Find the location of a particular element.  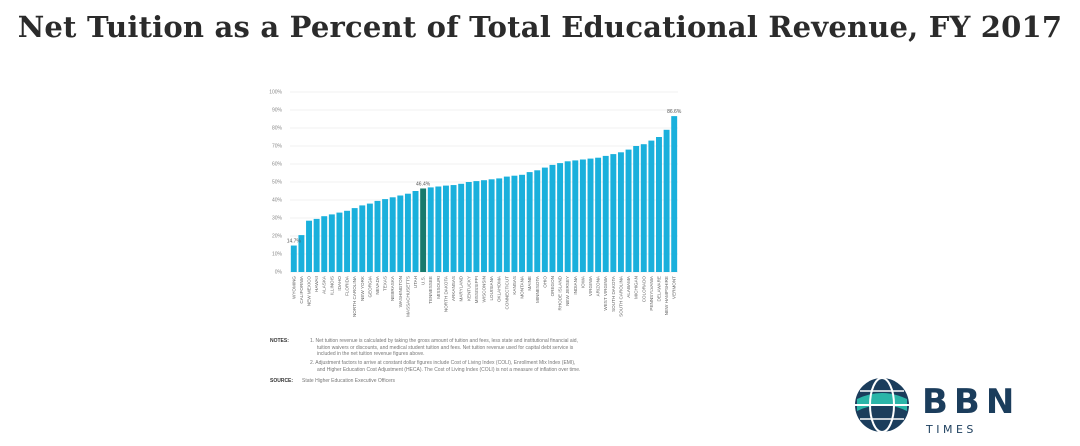

x-tick-label: SOUTH DAKOTA is located at coordinates (613, 293).